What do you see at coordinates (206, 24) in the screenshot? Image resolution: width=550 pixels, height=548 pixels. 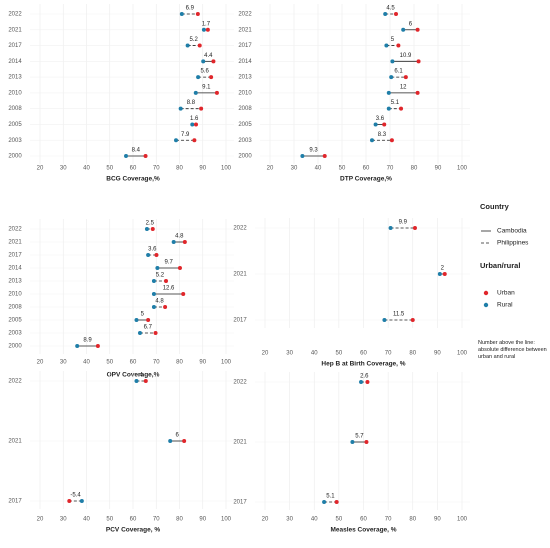 I see `difference-label: 1.7` at bounding box center [206, 24].